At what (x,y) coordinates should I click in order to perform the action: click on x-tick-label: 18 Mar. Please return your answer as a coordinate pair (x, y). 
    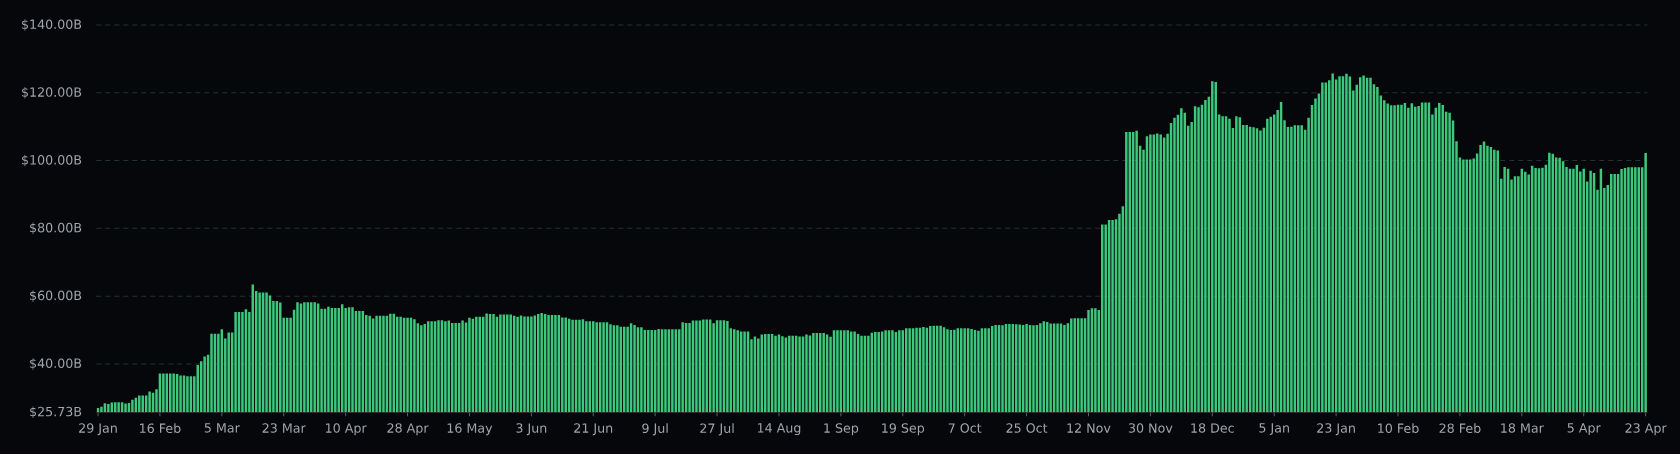
    Looking at the image, I should click on (1522, 428).